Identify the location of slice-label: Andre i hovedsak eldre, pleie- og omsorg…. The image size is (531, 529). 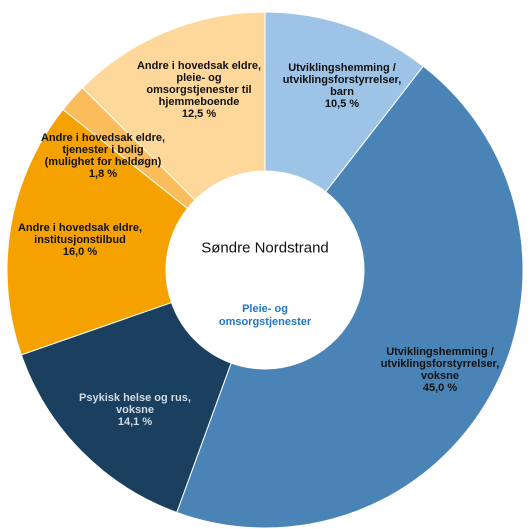
(199, 90).